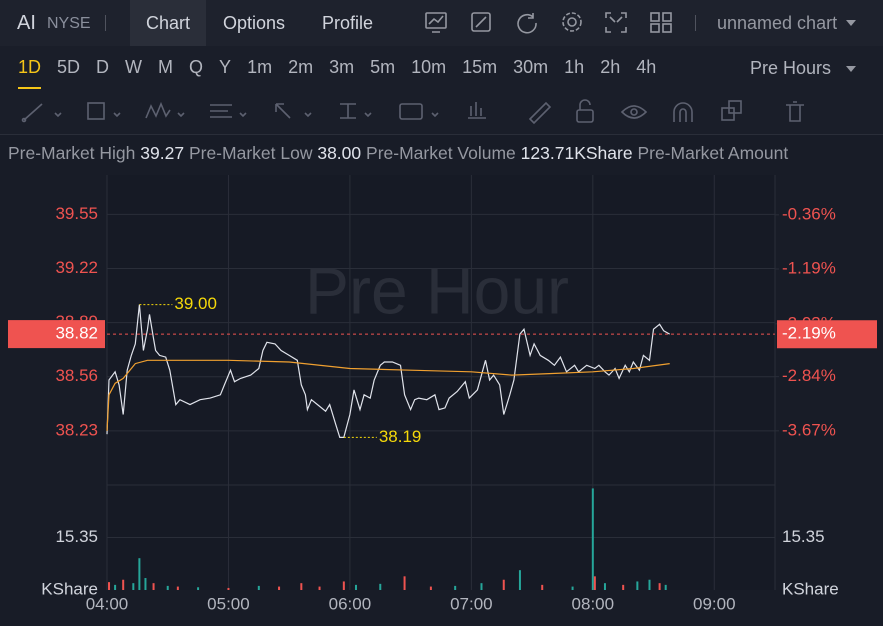 Image resolution: width=883 pixels, height=626 pixels. Describe the element at coordinates (477, 110) in the screenshot. I see `bars-tool` at that location.